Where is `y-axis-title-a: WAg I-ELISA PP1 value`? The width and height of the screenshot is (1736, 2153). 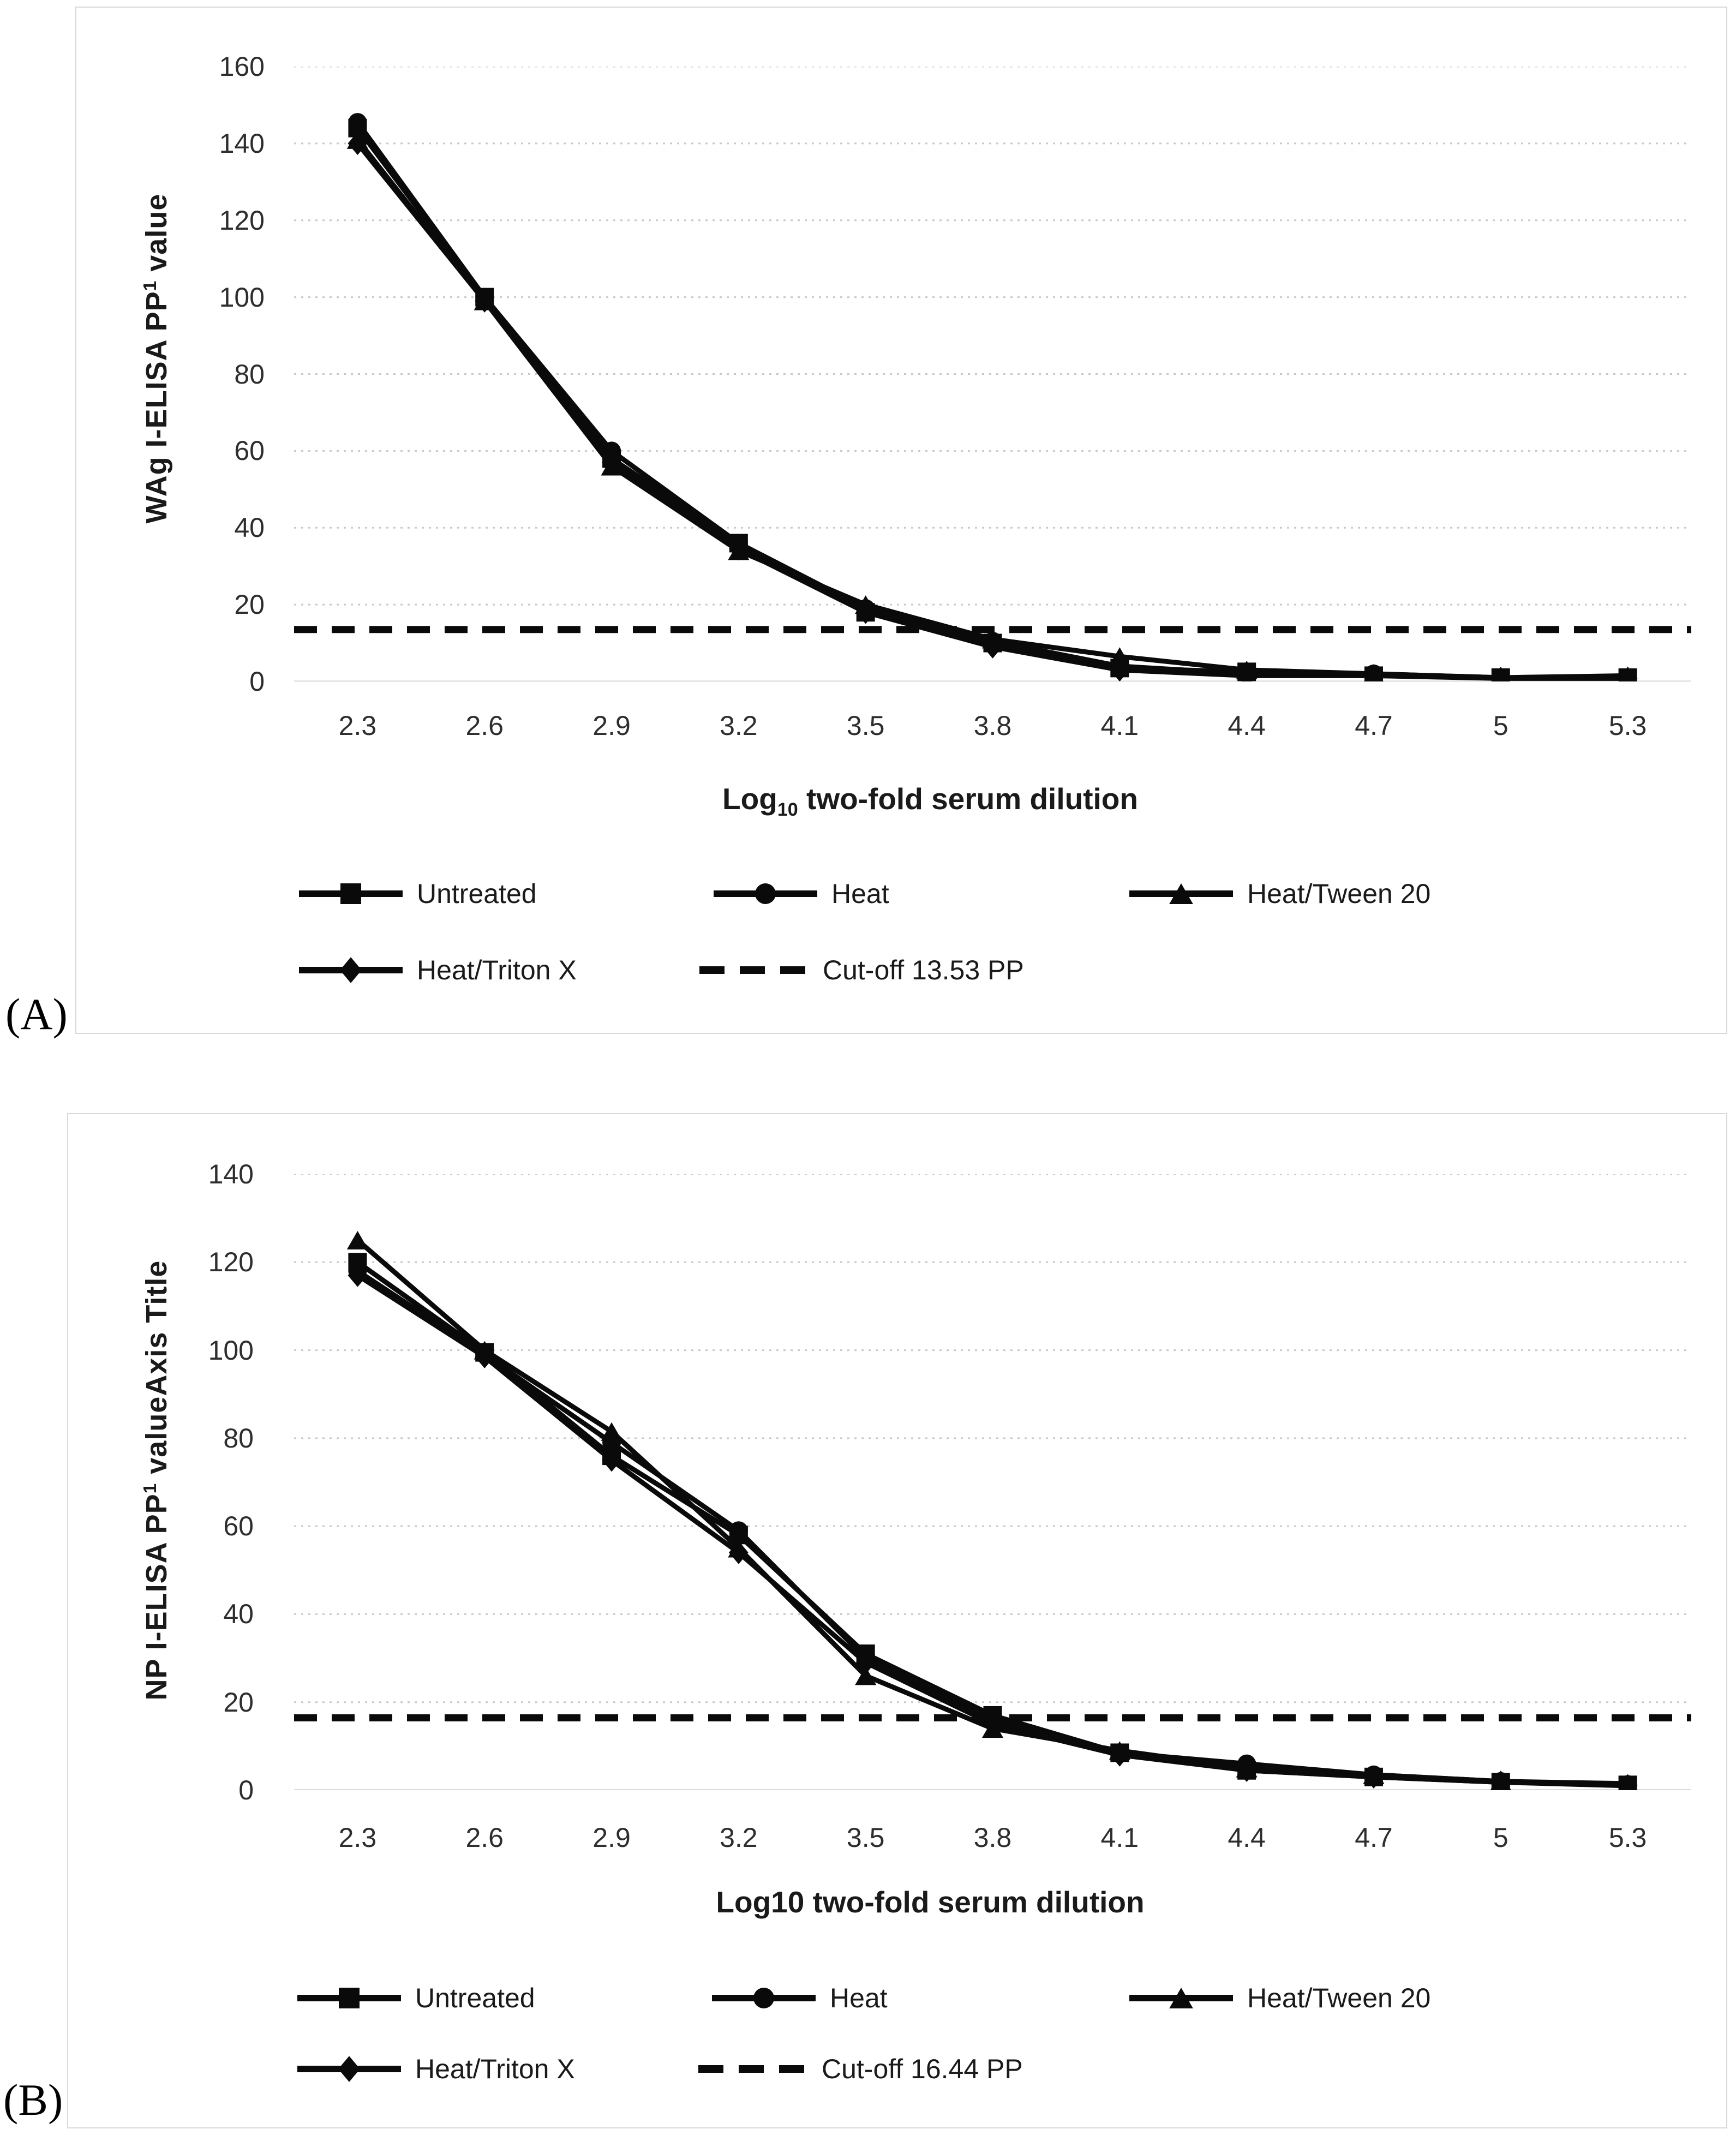
y-axis-title-a: WAg I-ELISA PP1 value is located at coordinates (157, 358).